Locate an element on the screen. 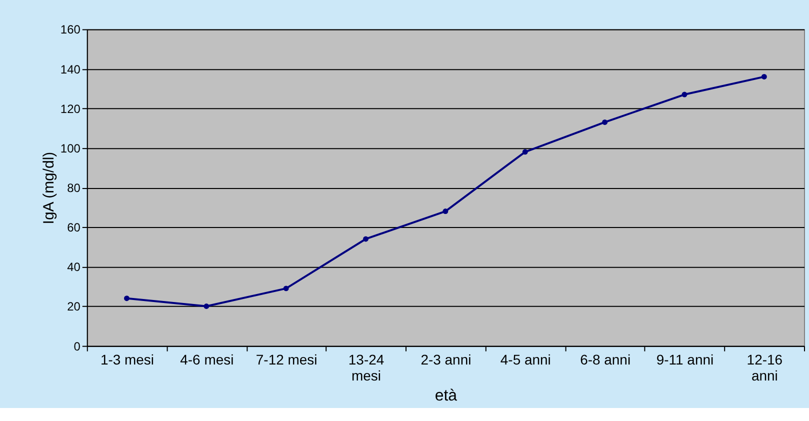 This screenshot has height=421, width=809. y-axis-title: IgA (mg/dl) is located at coordinates (49, 188).